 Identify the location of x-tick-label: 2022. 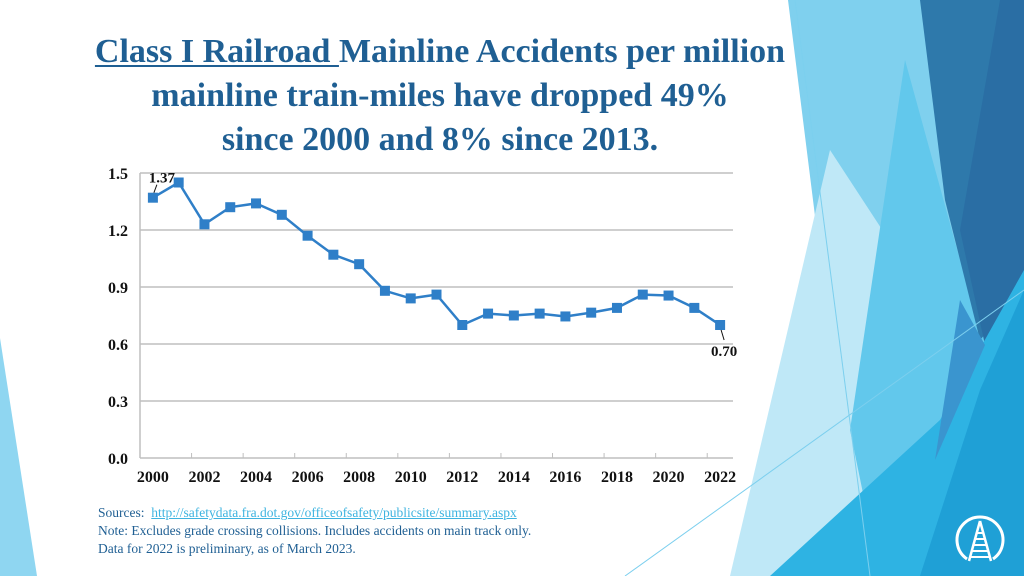
(720, 477).